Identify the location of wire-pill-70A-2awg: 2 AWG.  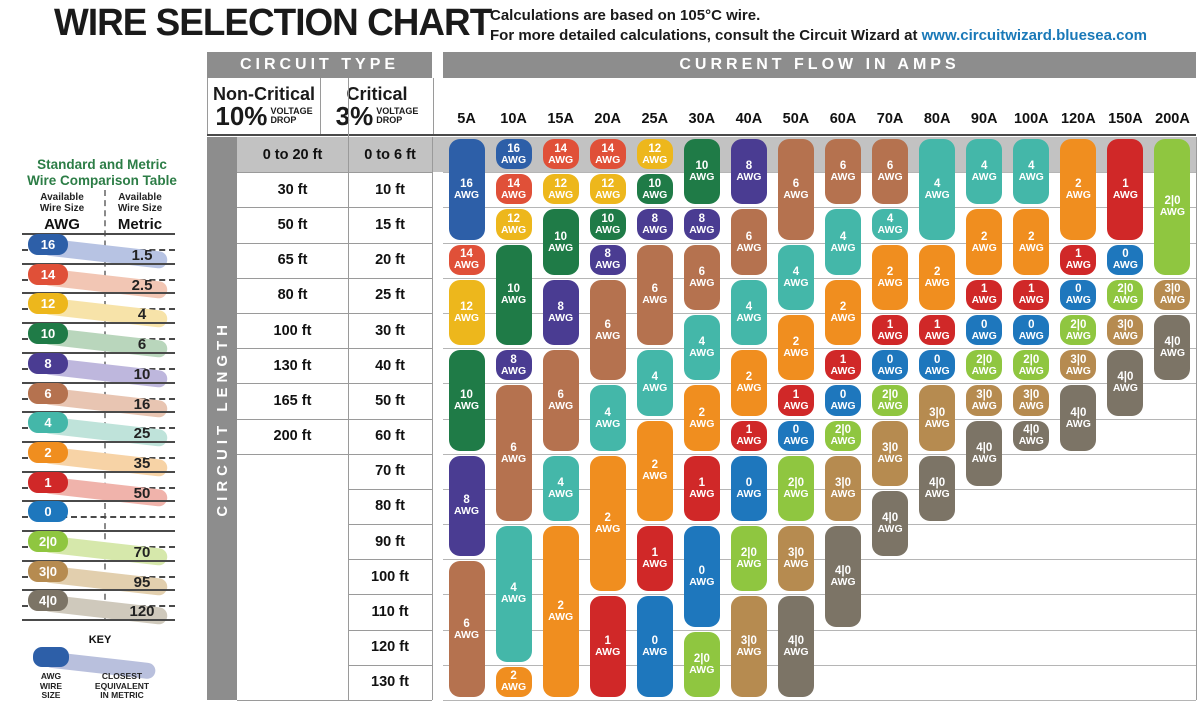
(890, 277).